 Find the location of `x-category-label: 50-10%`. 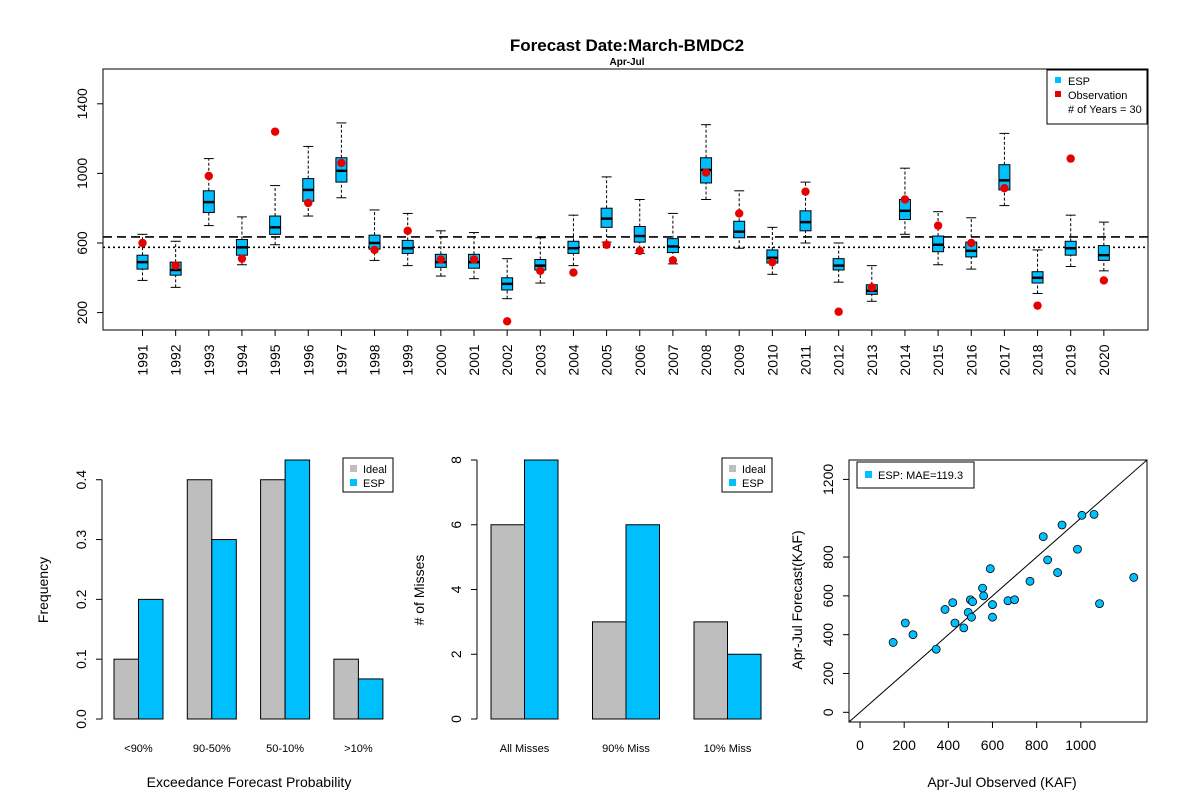

x-category-label: 50-10% is located at coordinates (285, 749).